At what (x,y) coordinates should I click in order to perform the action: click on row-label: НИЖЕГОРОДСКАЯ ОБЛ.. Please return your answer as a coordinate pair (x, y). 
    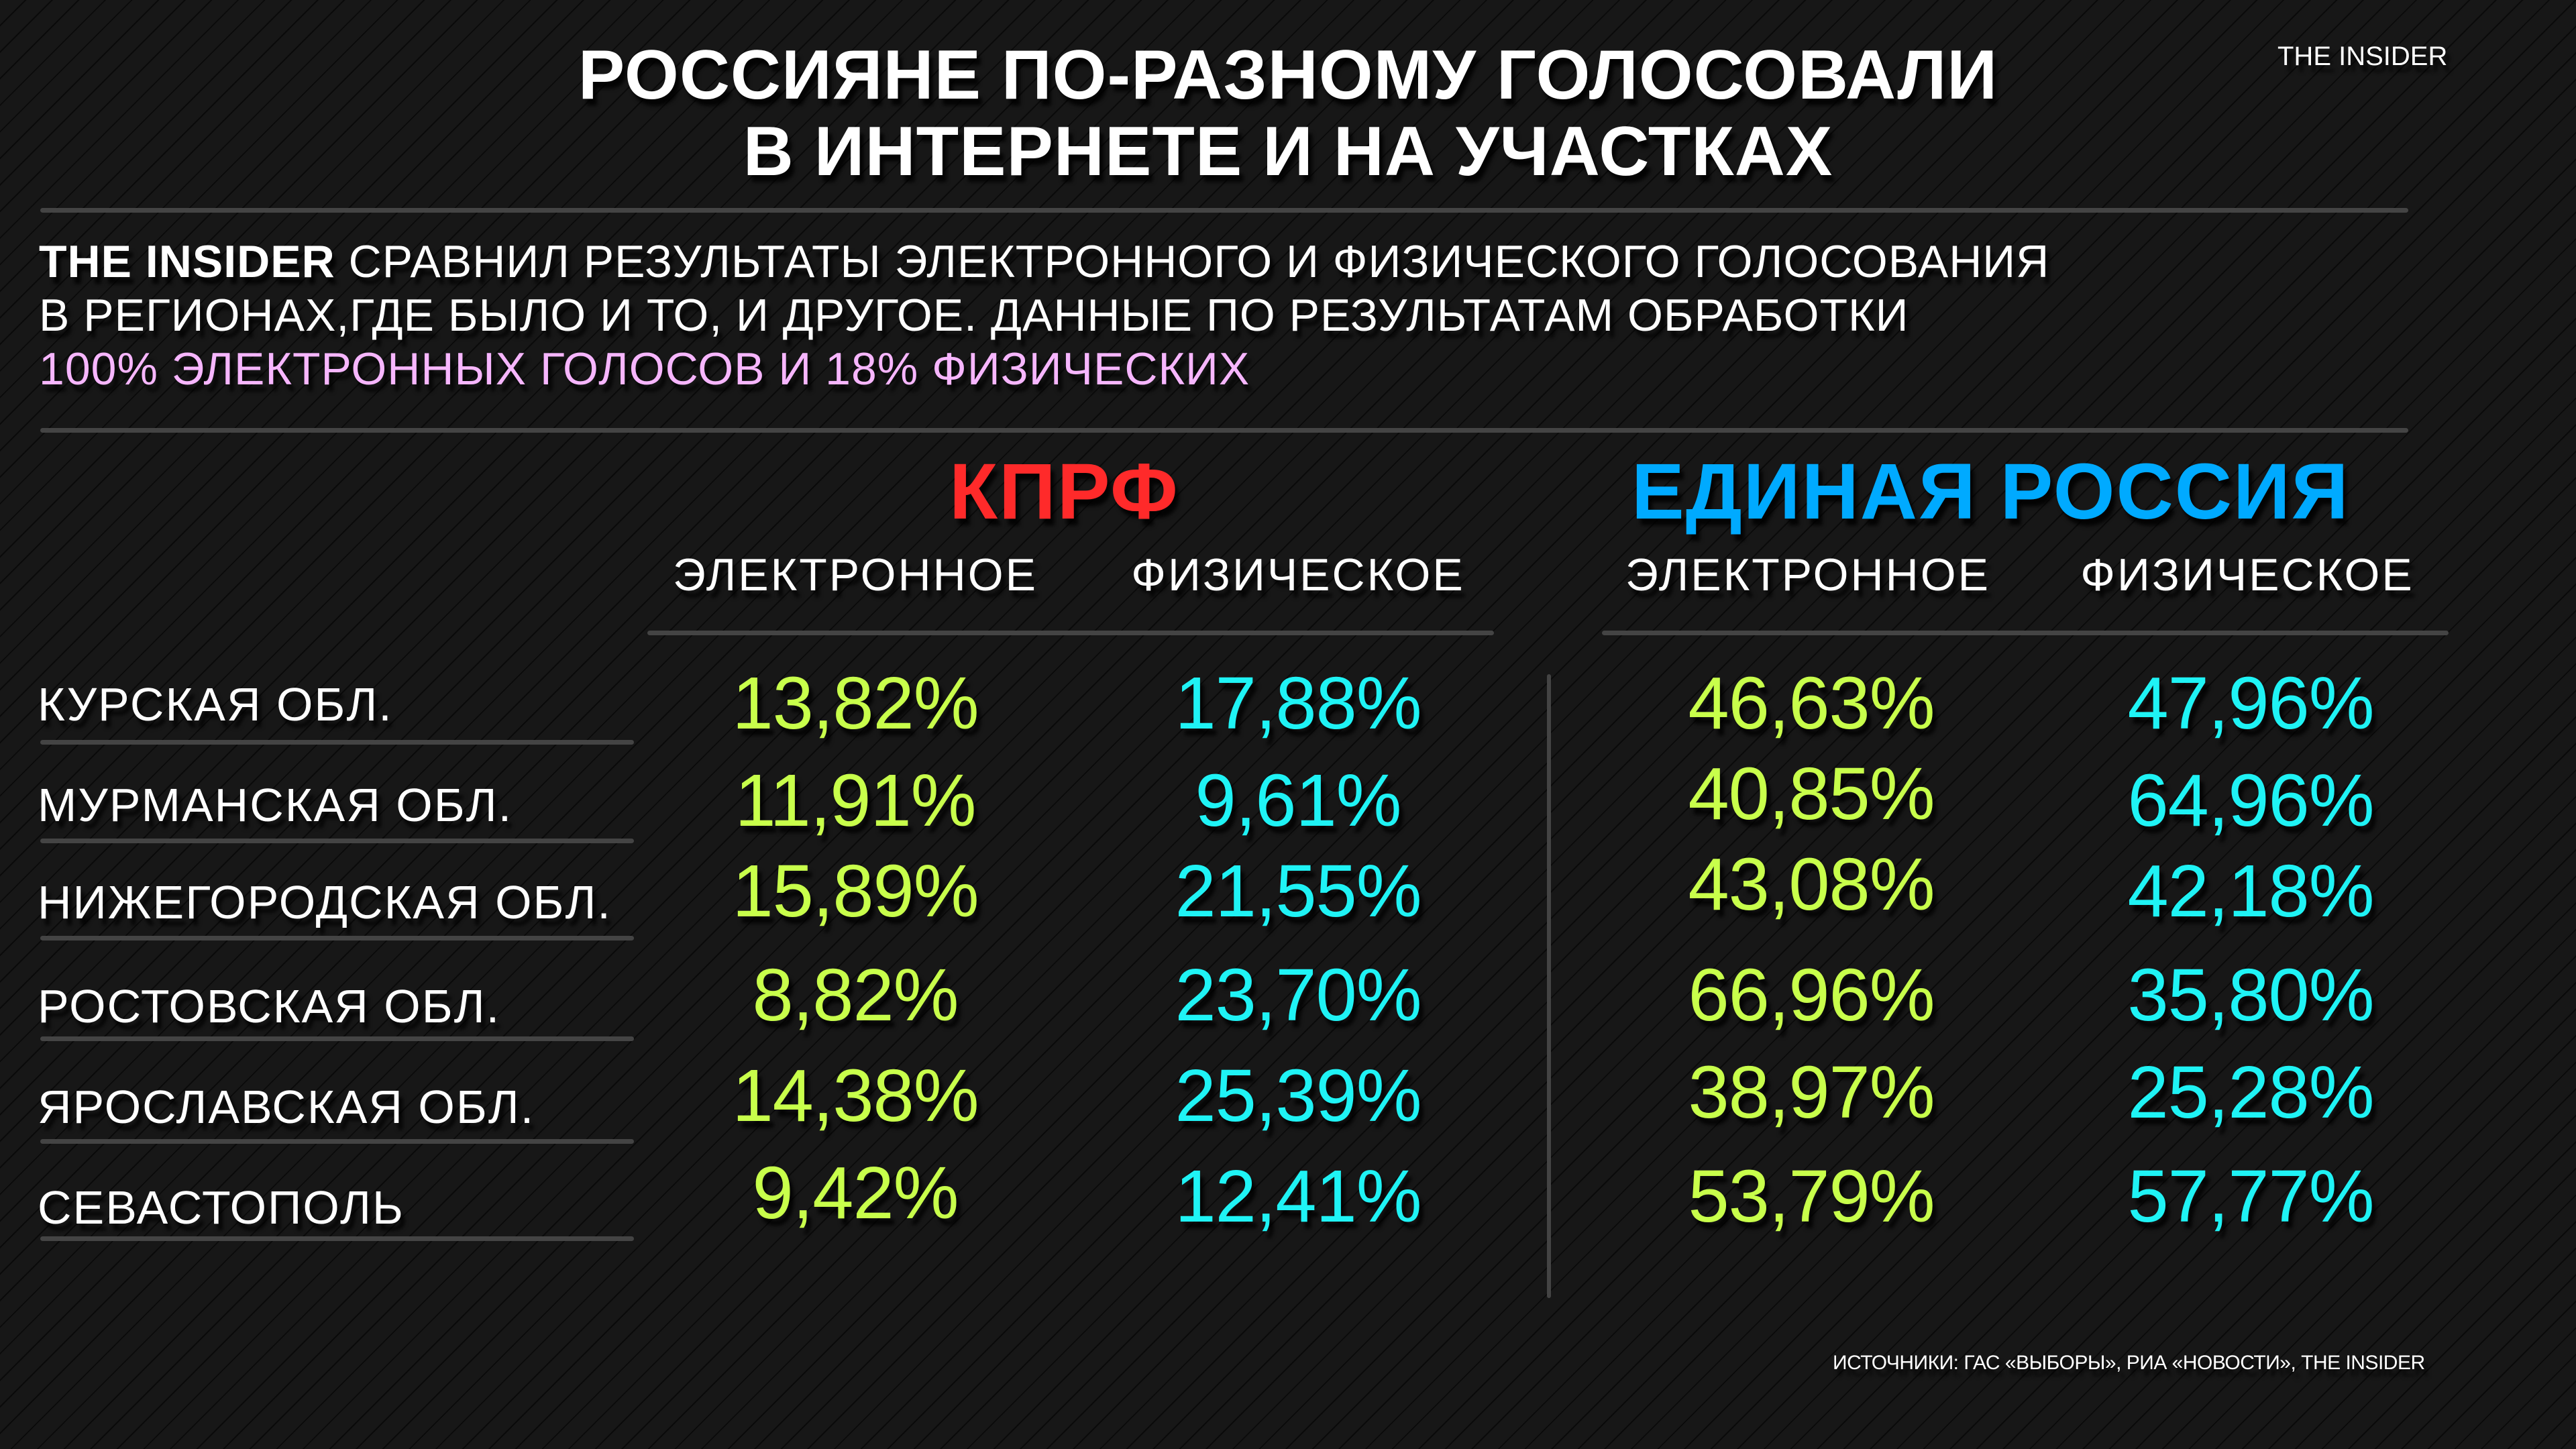
    Looking at the image, I should click on (325, 902).